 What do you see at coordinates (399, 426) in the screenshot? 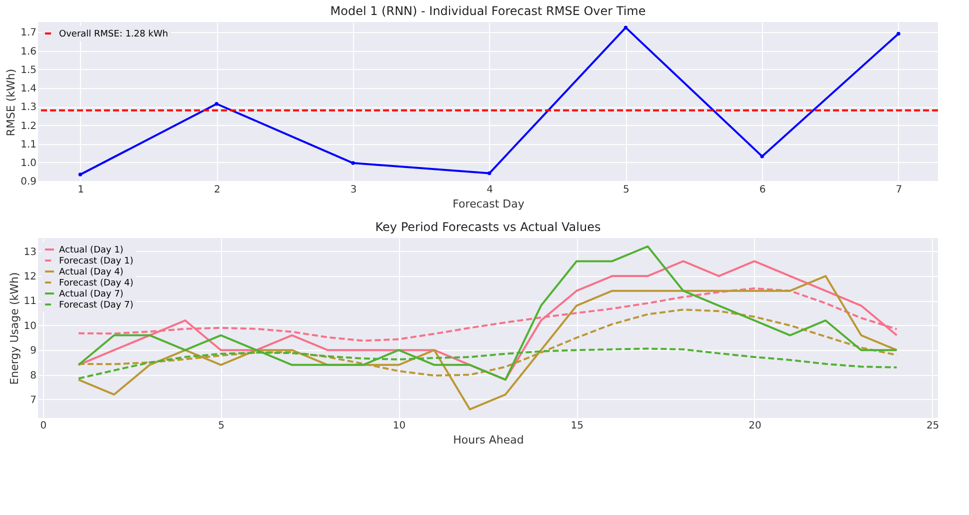
I see `x-tick-label: 10` at bounding box center [399, 426].